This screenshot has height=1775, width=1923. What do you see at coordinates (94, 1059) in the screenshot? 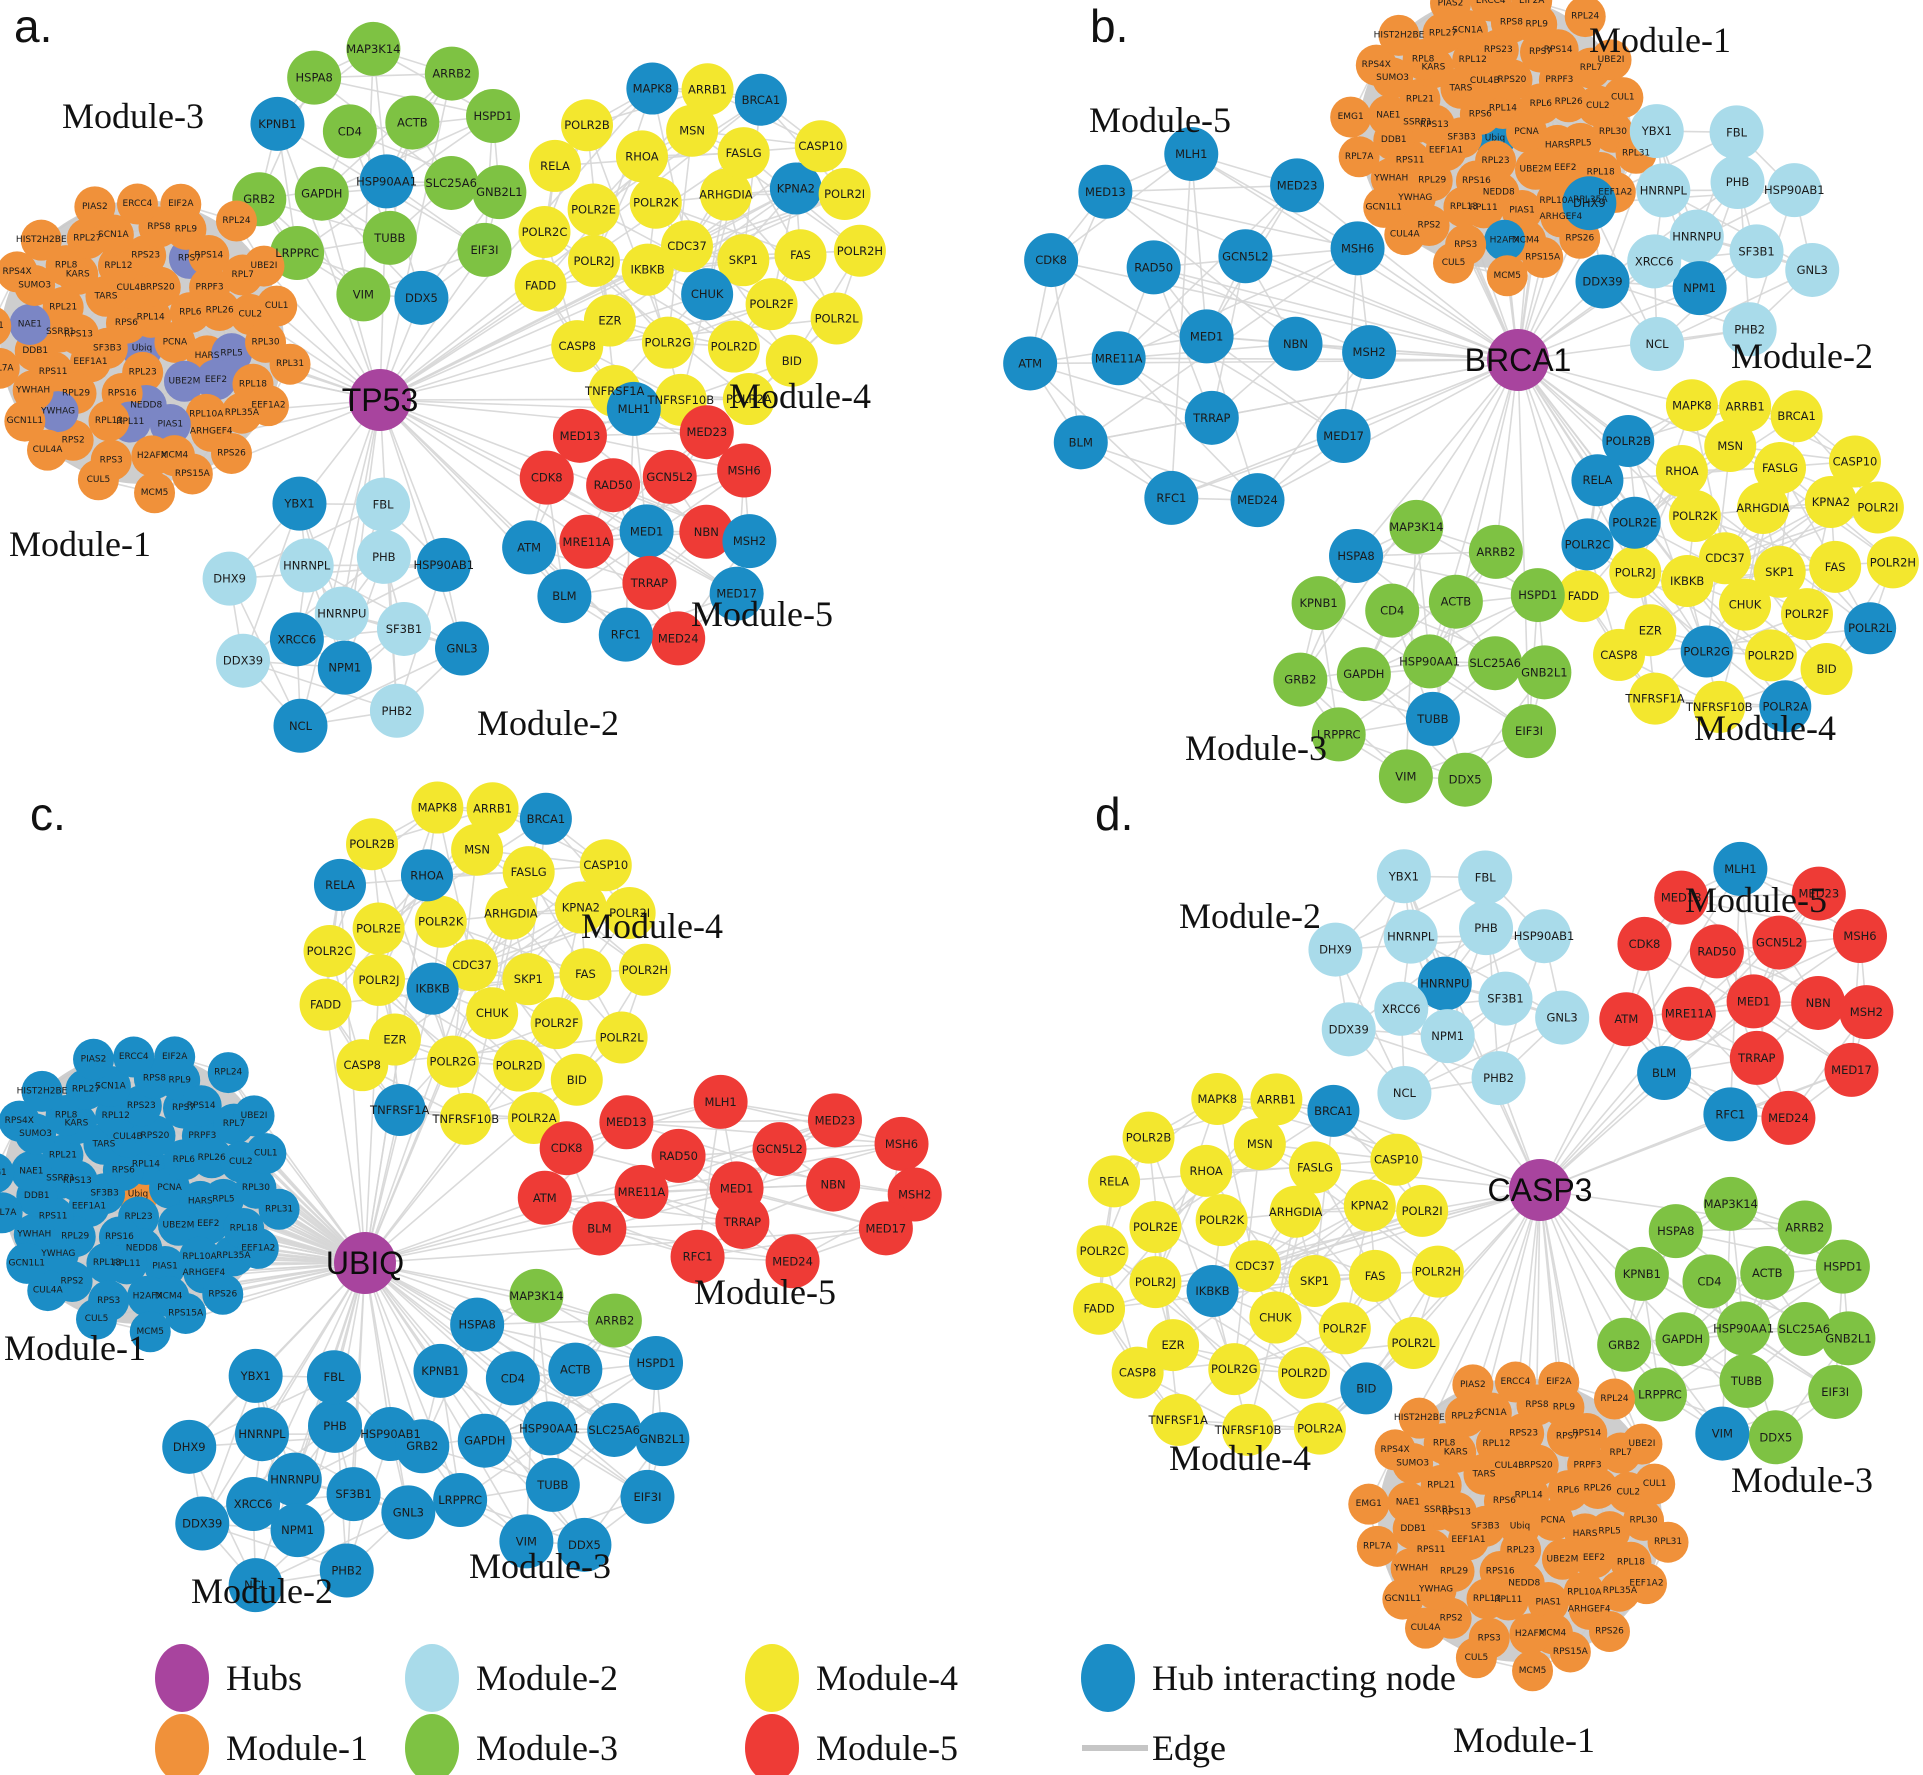
I see `node-PIAS2` at bounding box center [94, 1059].